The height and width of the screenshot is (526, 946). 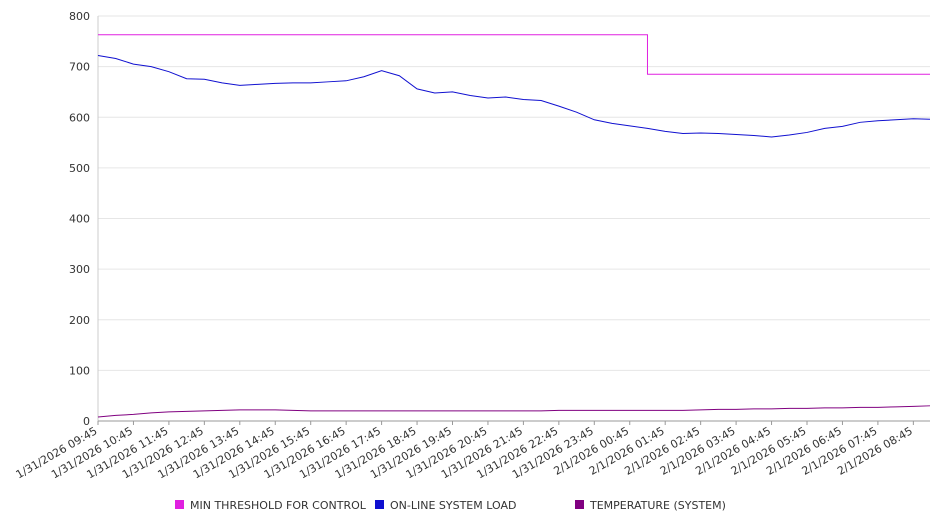 I want to click on y-tick-label: 0, so click(x=86, y=421).